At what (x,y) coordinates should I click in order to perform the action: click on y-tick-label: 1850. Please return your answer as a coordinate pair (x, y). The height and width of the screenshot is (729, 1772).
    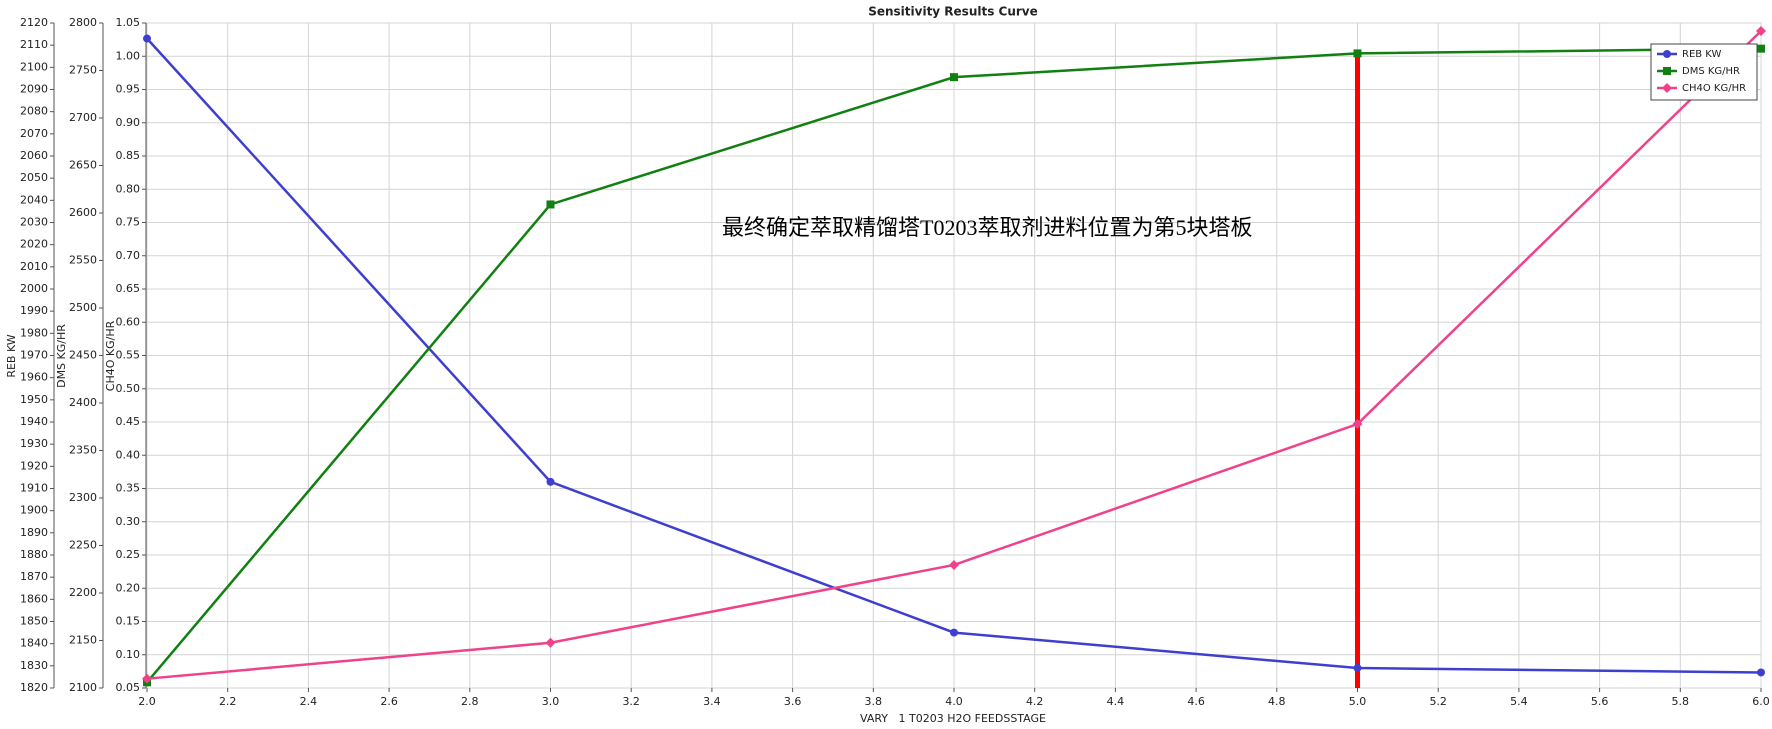
    Looking at the image, I should click on (34, 621).